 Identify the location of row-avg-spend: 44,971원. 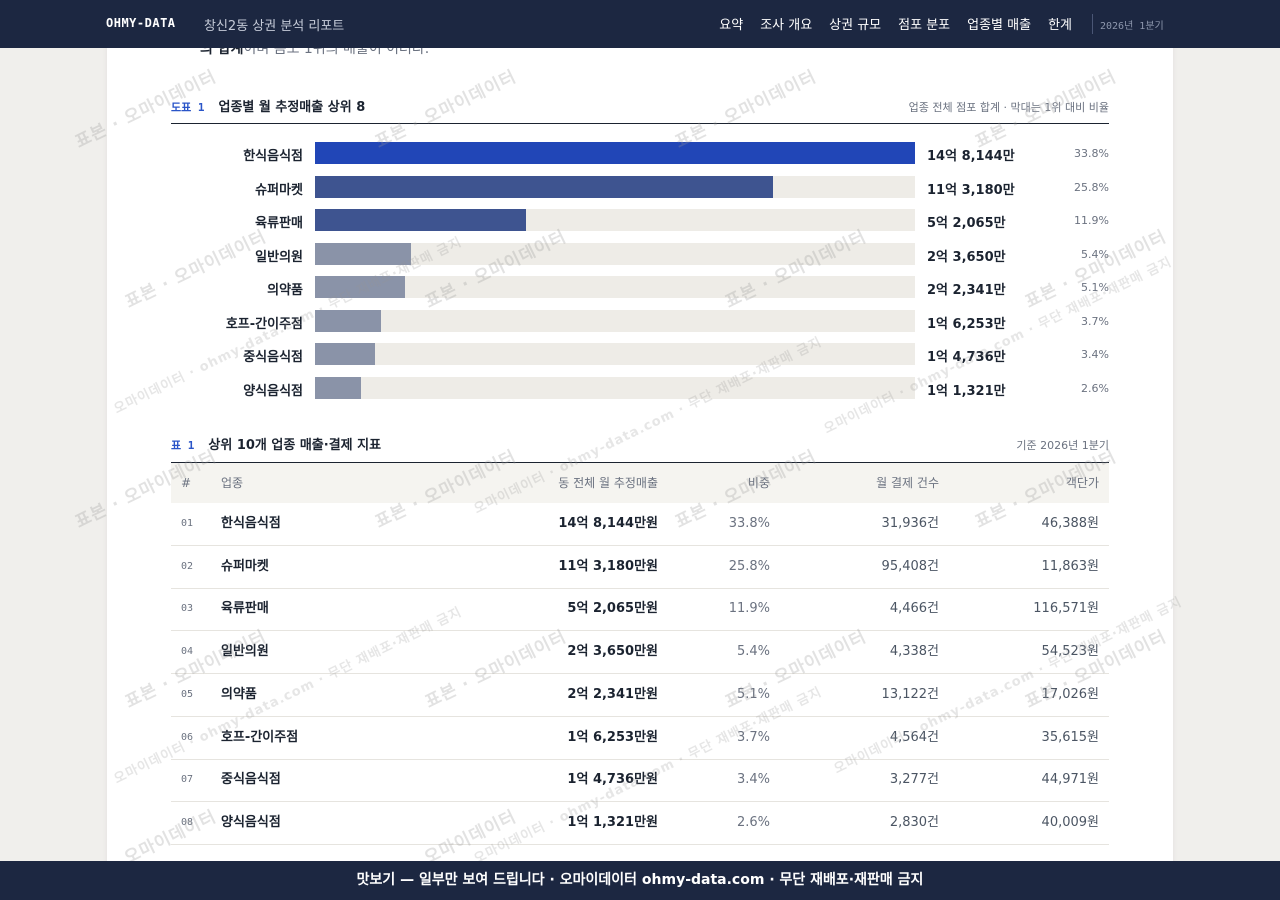
(1070, 780).